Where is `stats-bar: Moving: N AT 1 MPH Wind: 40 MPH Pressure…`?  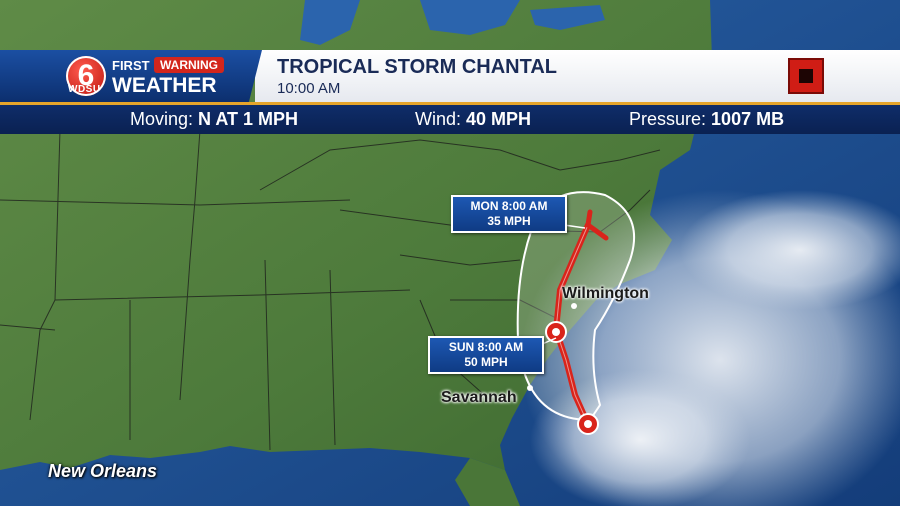
stats-bar: Moving: N AT 1 MPH Wind: 40 MPH Pressure… is located at coordinates (450, 119).